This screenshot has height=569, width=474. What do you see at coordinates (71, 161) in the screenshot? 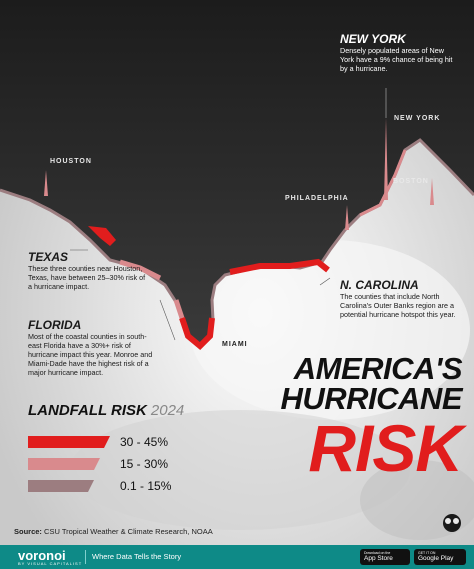
I see `city-label-houston: HOUSTON` at bounding box center [71, 161].